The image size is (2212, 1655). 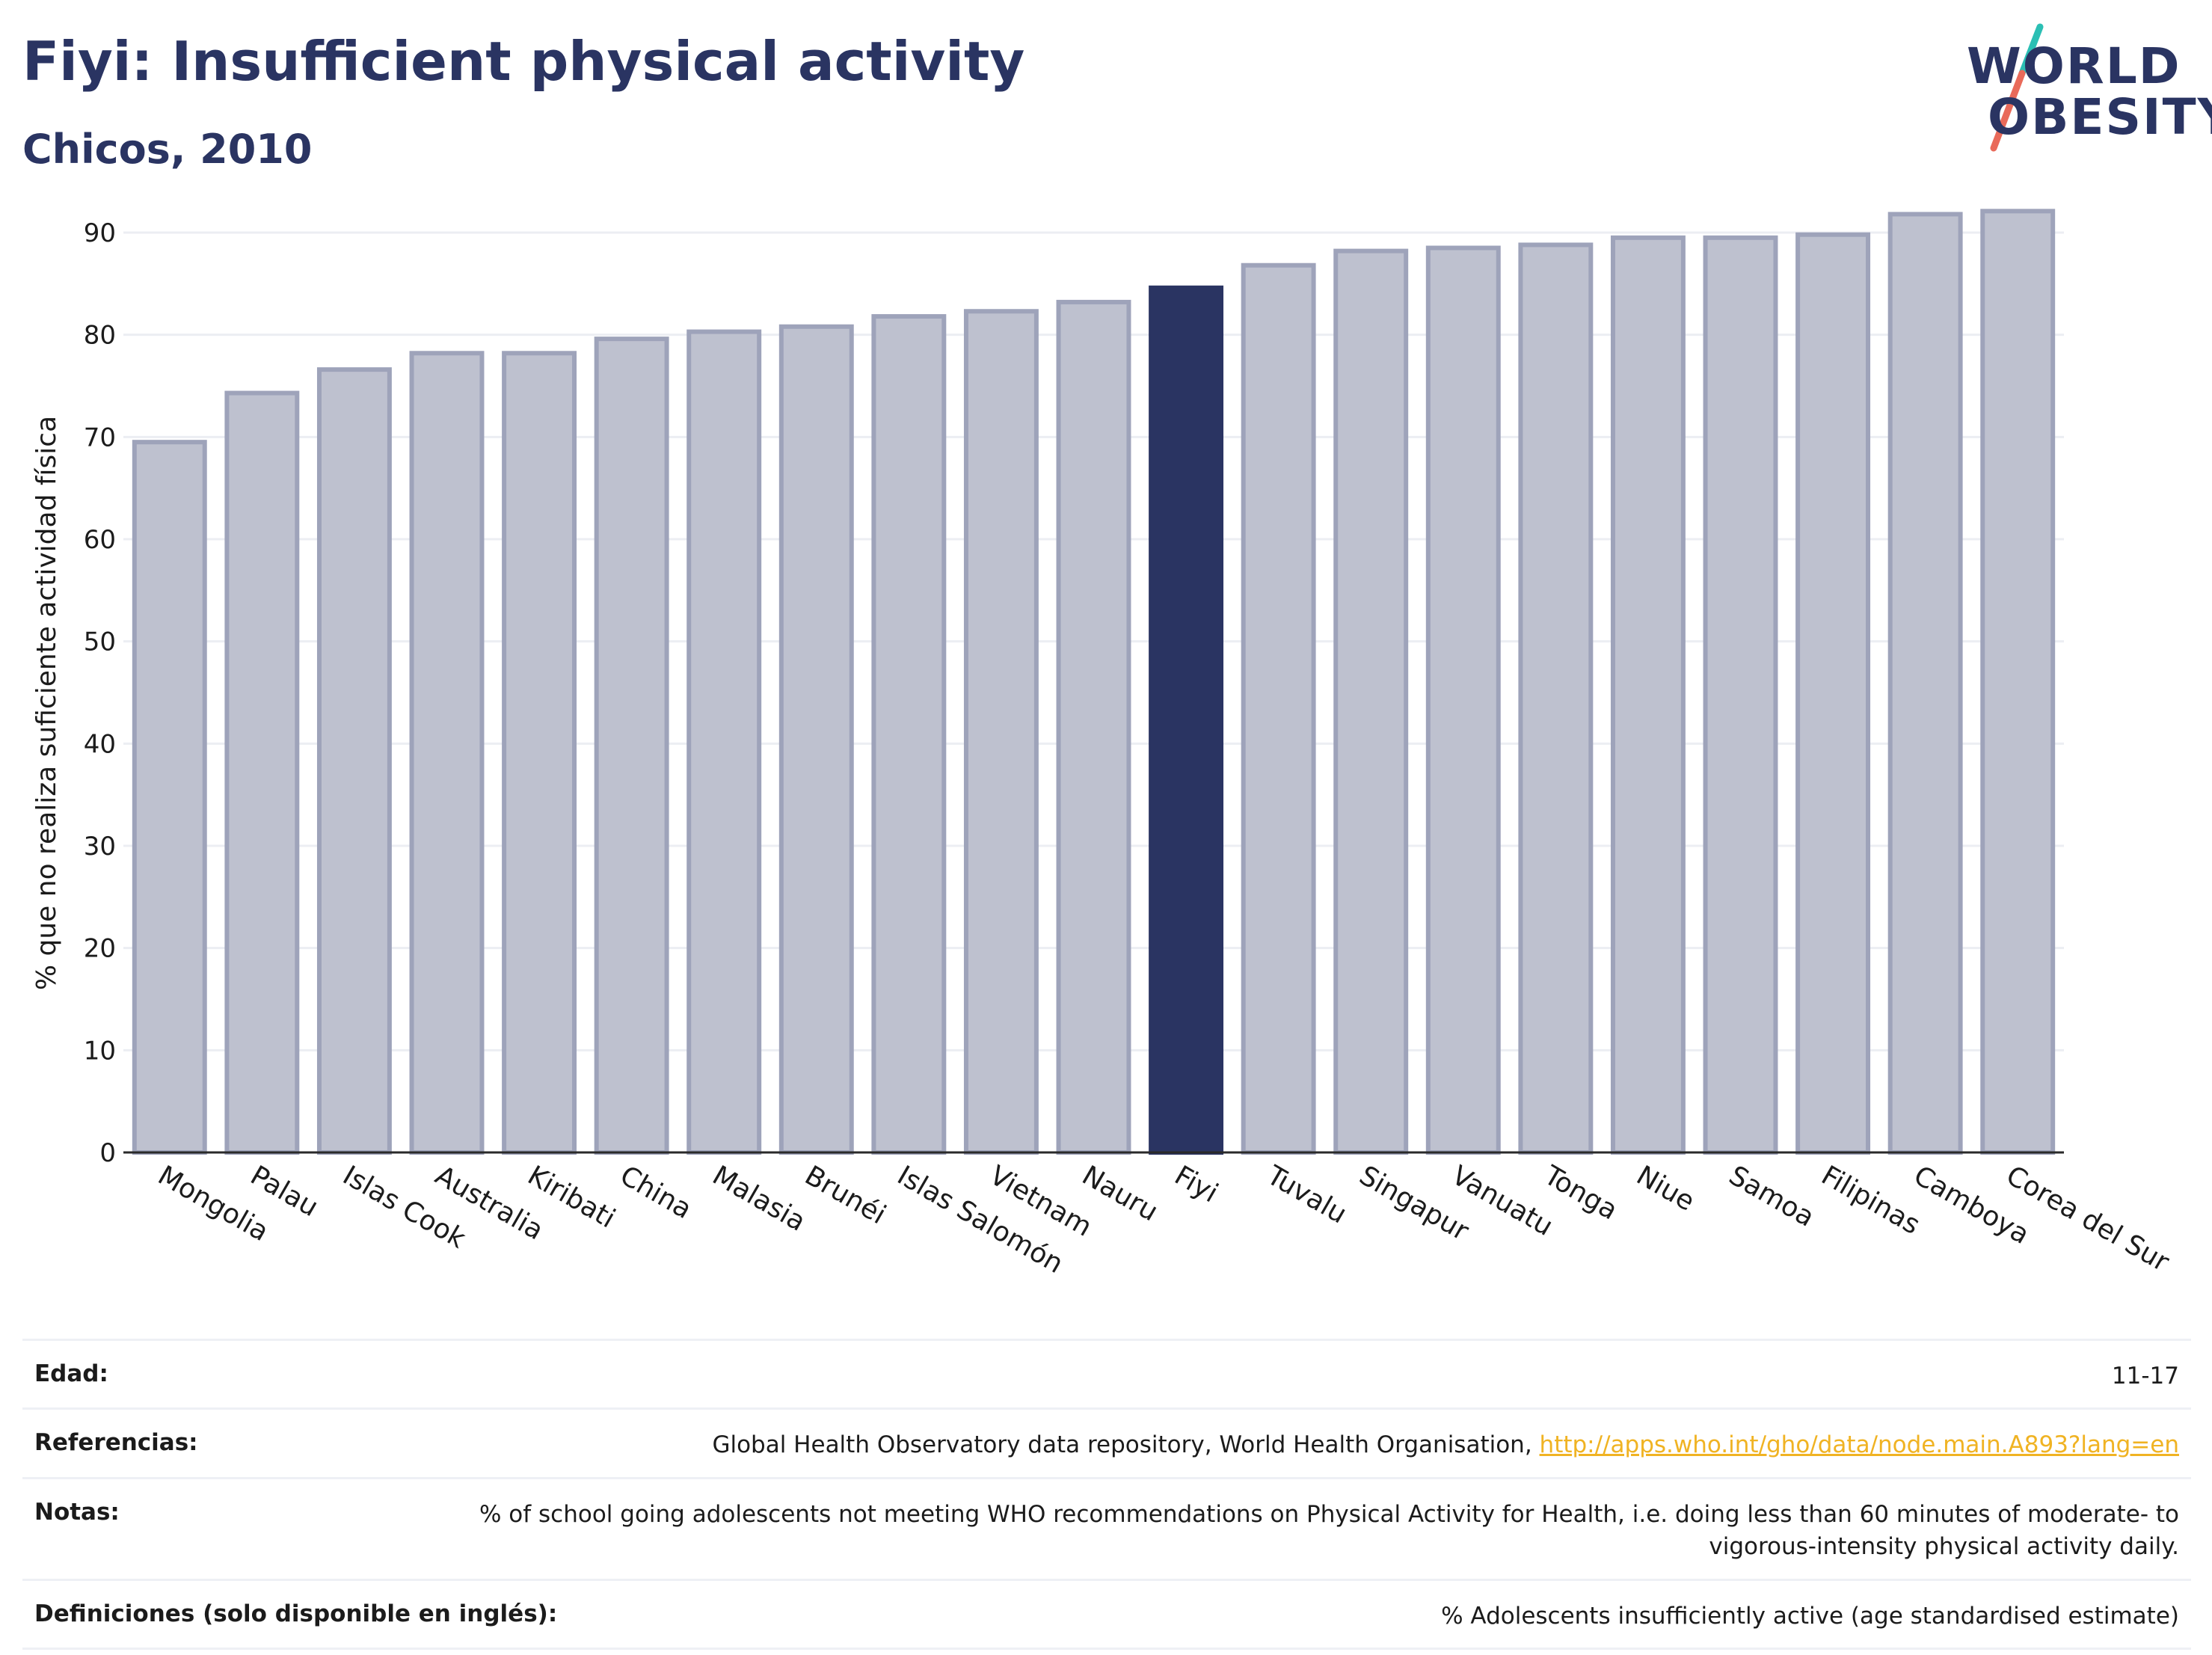 What do you see at coordinates (116, 1443) in the screenshot?
I see `meta-references-label: Referencias:` at bounding box center [116, 1443].